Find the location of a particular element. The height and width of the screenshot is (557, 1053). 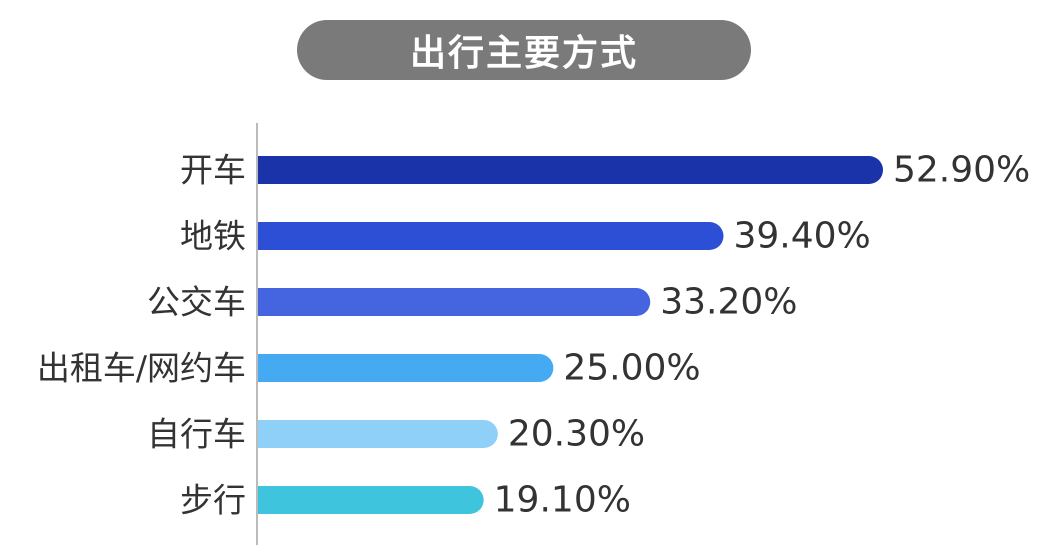

value-label: 52.90% is located at coordinates (961, 170).